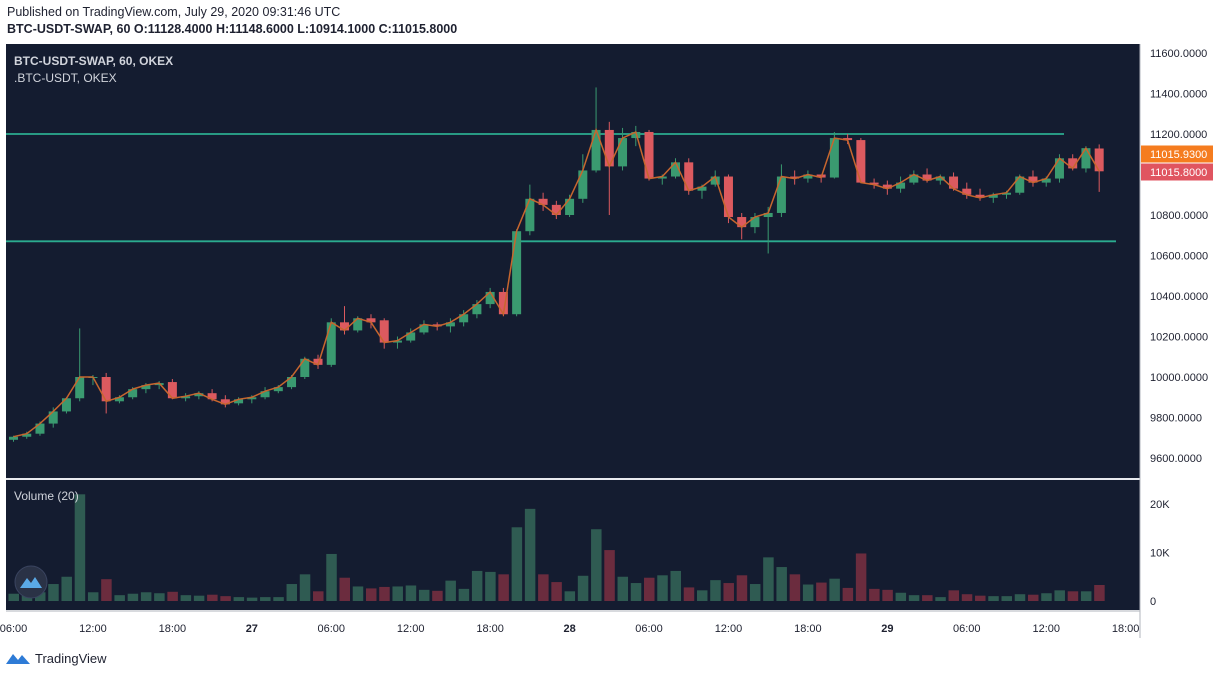 This screenshot has width=1222, height=676. I want to click on time-axis-bg, so click(573, 625).